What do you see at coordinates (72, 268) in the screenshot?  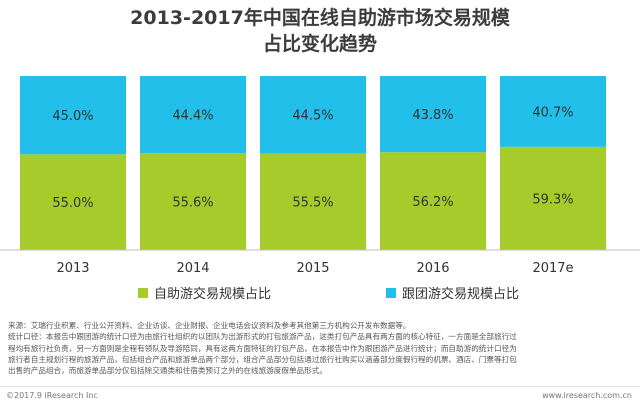 I see `x-tick-label: 2013` at bounding box center [72, 268].